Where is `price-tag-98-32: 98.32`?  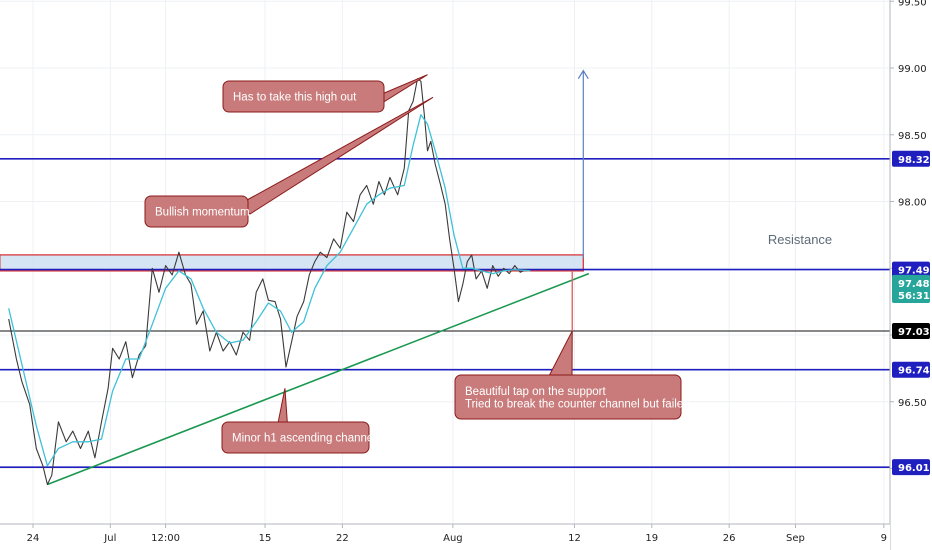 price-tag-98-32: 98.32 is located at coordinates (914, 160).